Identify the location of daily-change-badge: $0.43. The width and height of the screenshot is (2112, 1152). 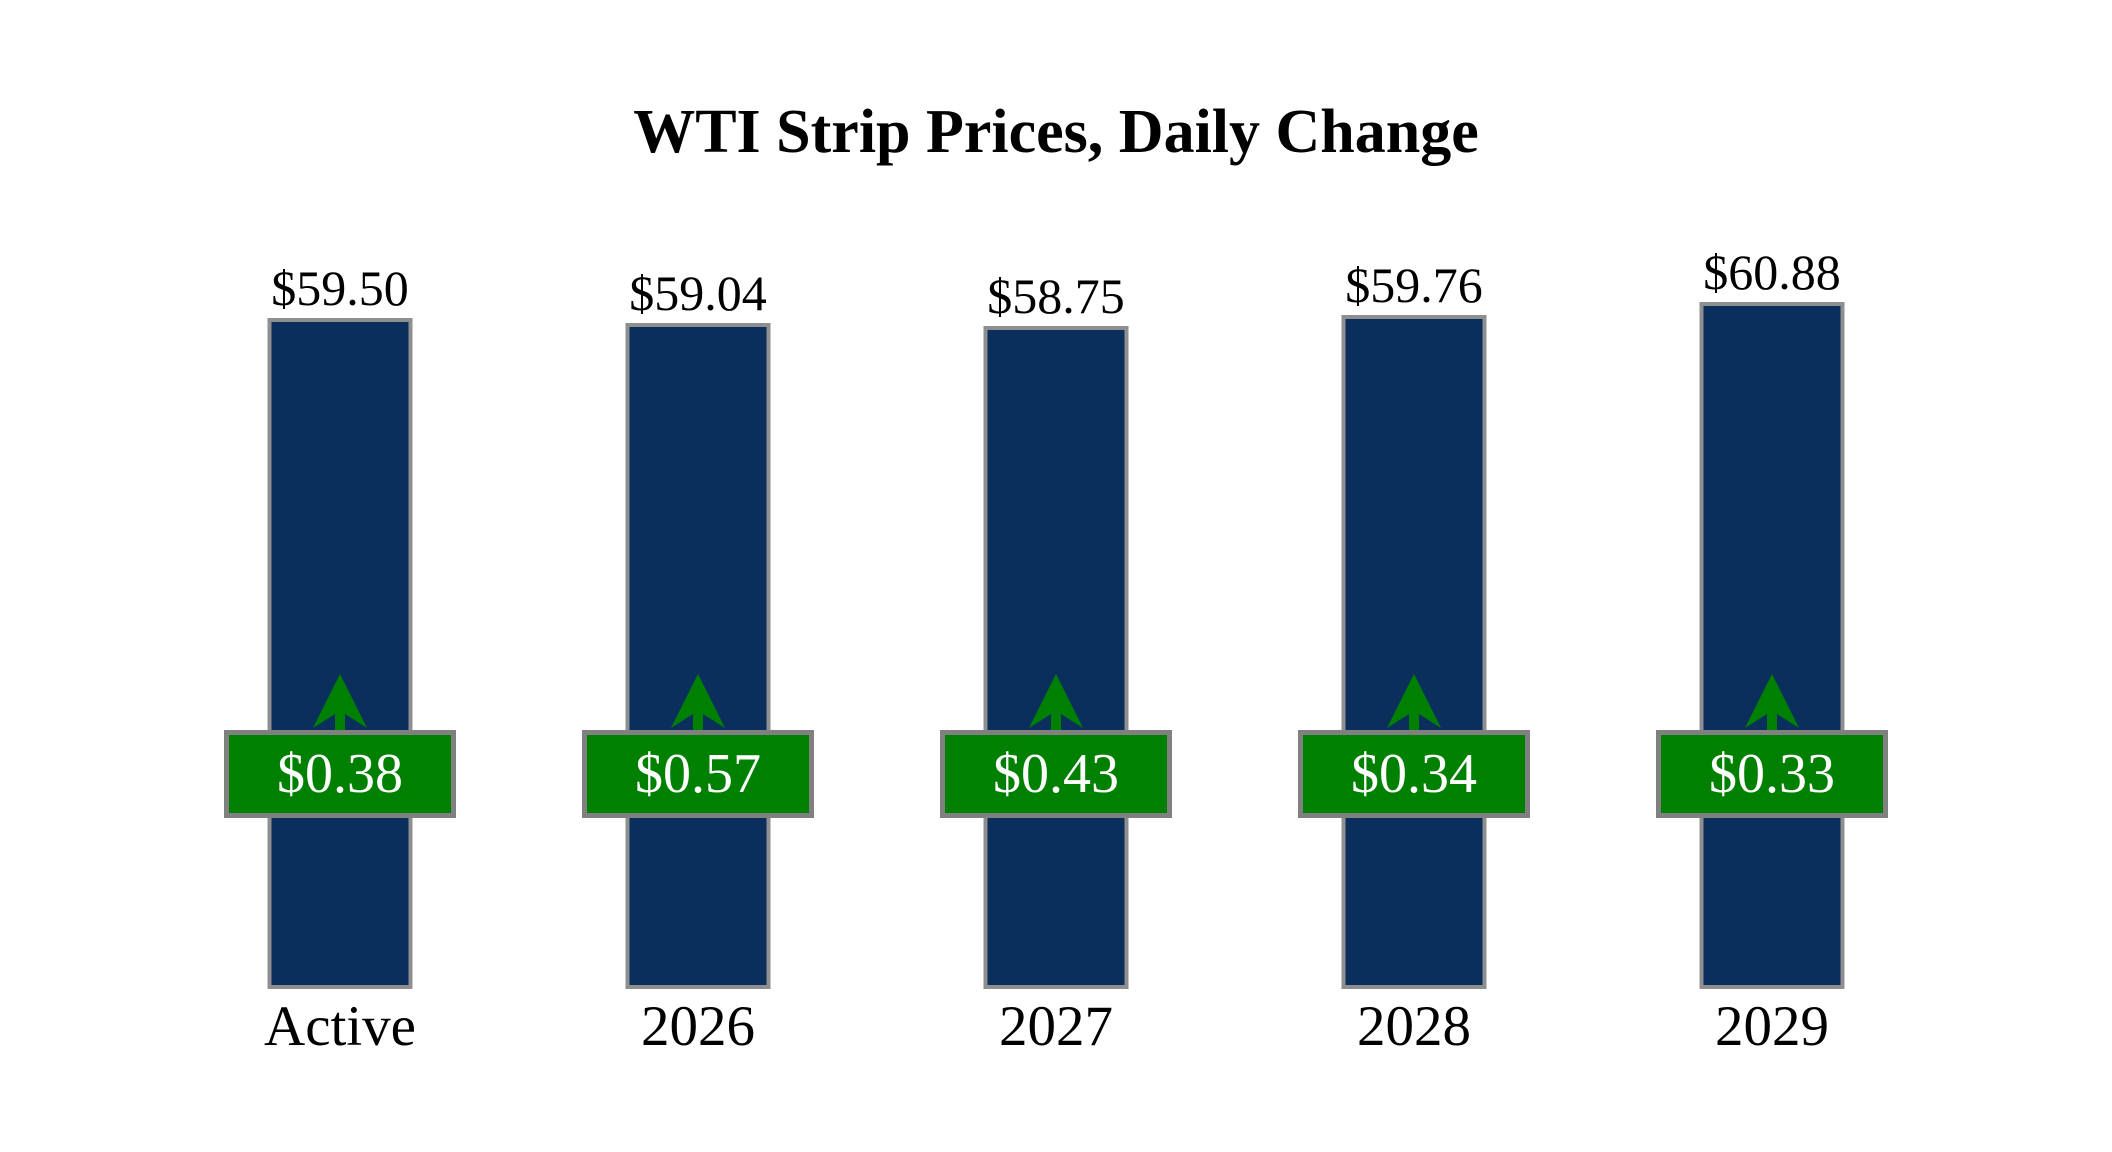
(1056, 774).